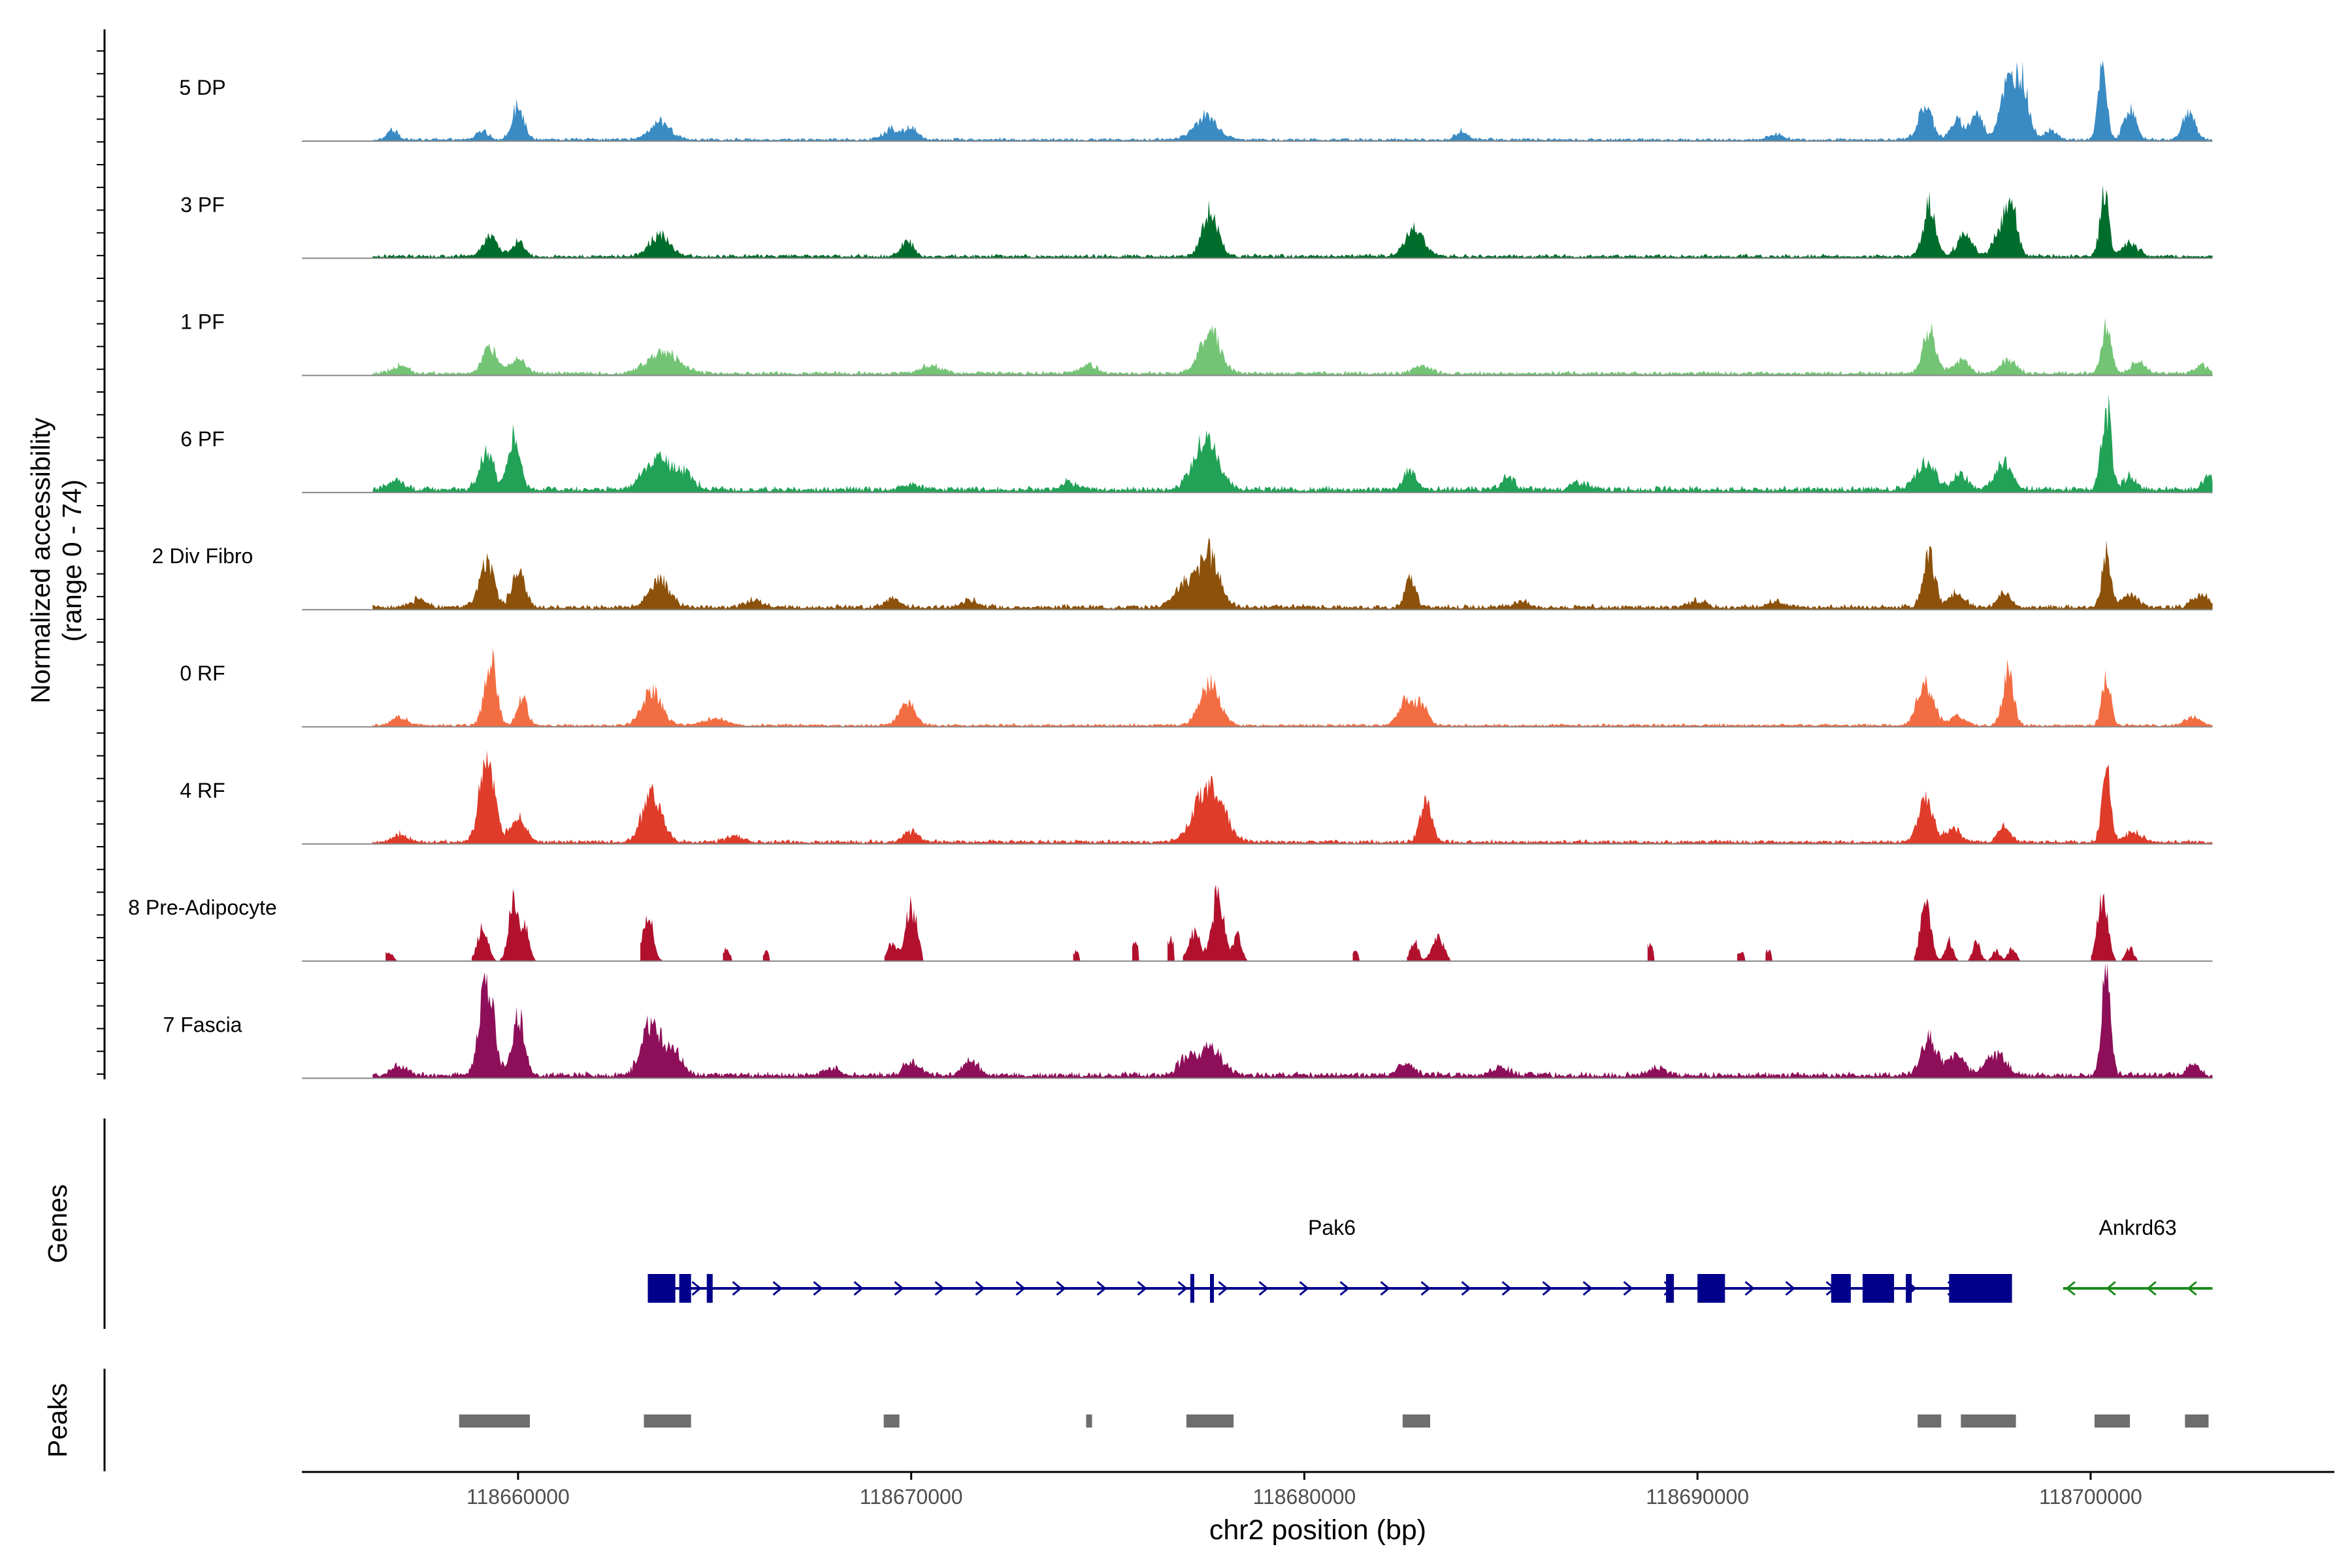  What do you see at coordinates (202, 673) in the screenshot?
I see `track-label: 0 RF` at bounding box center [202, 673].